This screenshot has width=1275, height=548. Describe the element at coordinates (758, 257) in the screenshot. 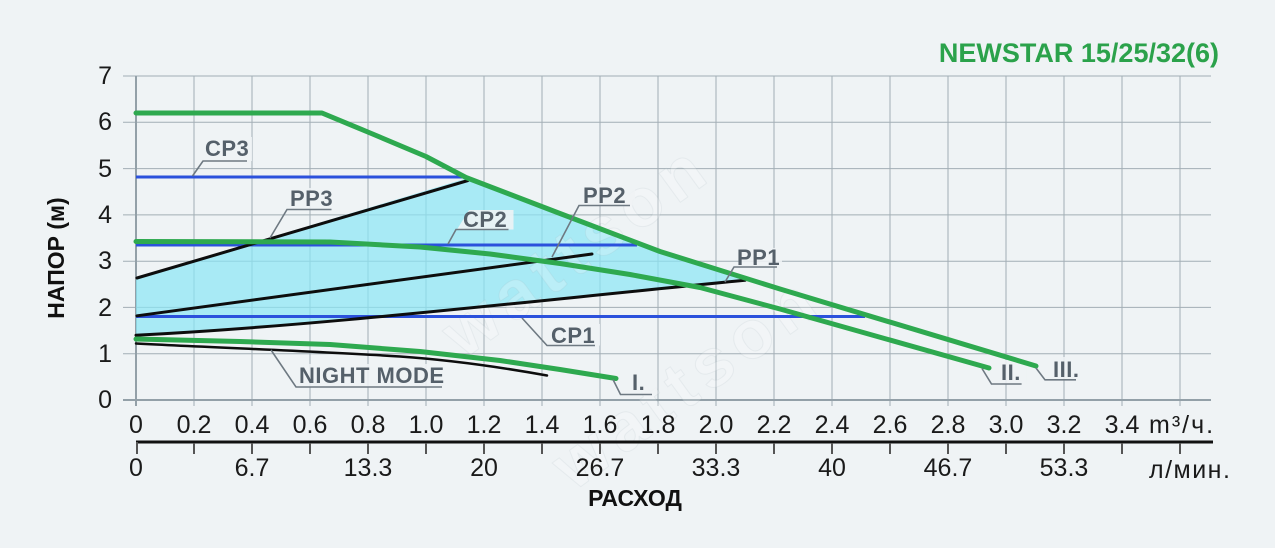

I see `svg-text: PP1` at that location.